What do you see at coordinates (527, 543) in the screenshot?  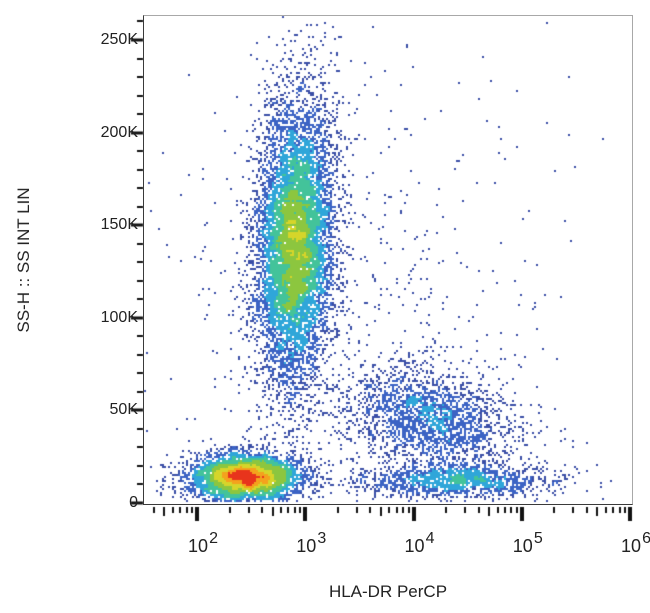 I see `x-tick-label-1e5: 10⁵` at bounding box center [527, 543].